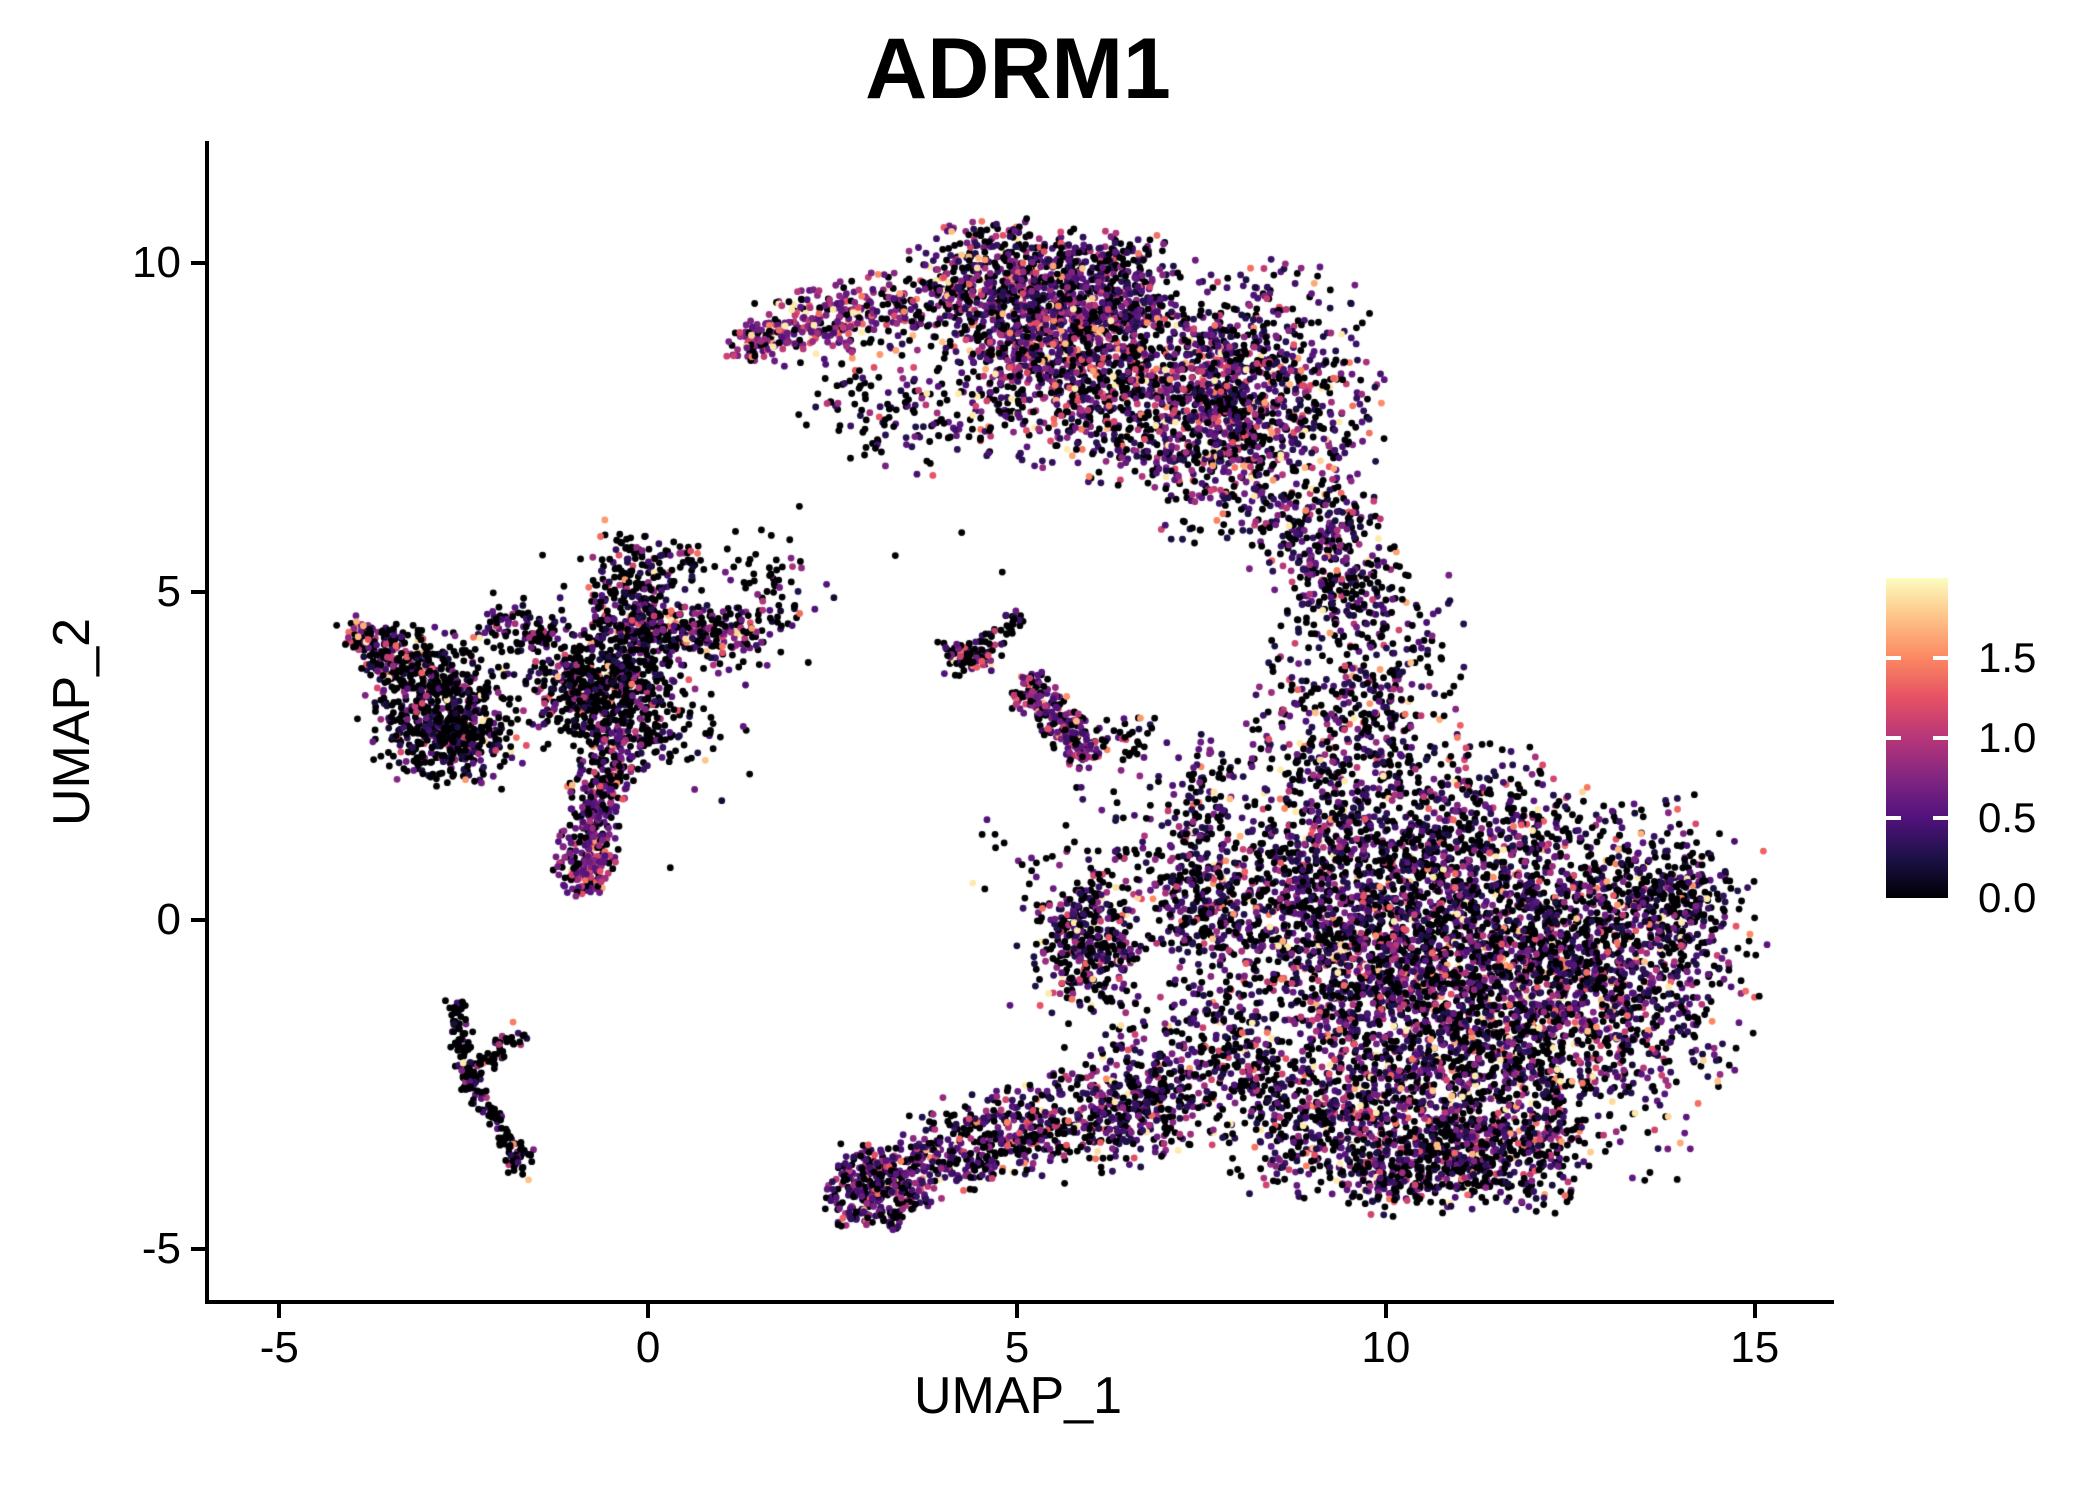 Image resolution: width=2100 pixels, height=1500 pixels. What do you see at coordinates (1017, 1347) in the screenshot?
I see `x-tick-label: 5` at bounding box center [1017, 1347].